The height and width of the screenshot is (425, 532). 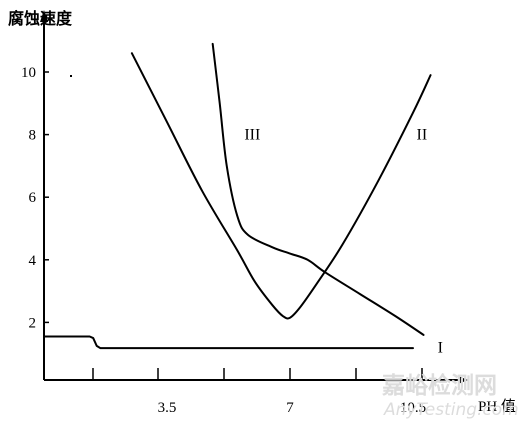 I want to click on y-axis-label: 腐蚀速度, so click(x=40, y=18).